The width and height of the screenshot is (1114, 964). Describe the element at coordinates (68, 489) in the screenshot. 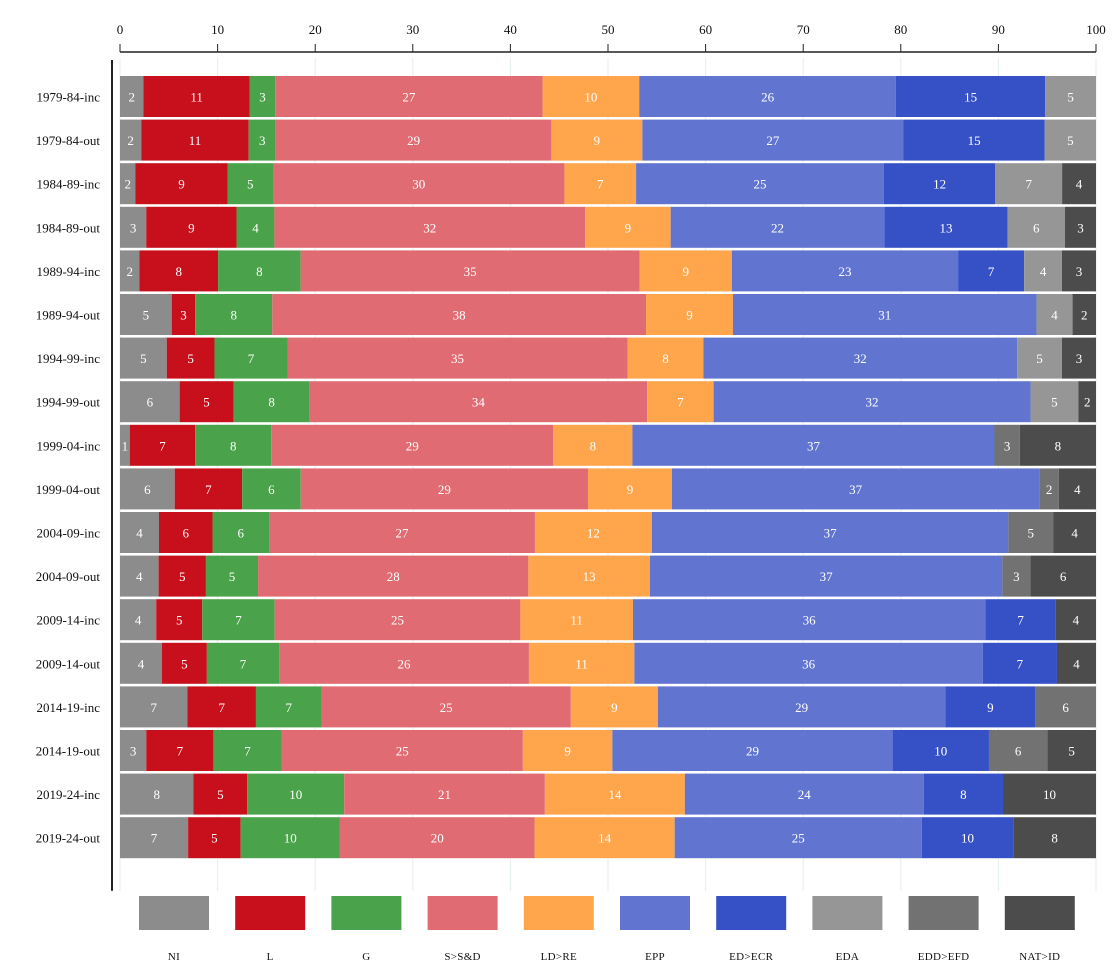

I see `row-label: 1999-04-out` at that location.